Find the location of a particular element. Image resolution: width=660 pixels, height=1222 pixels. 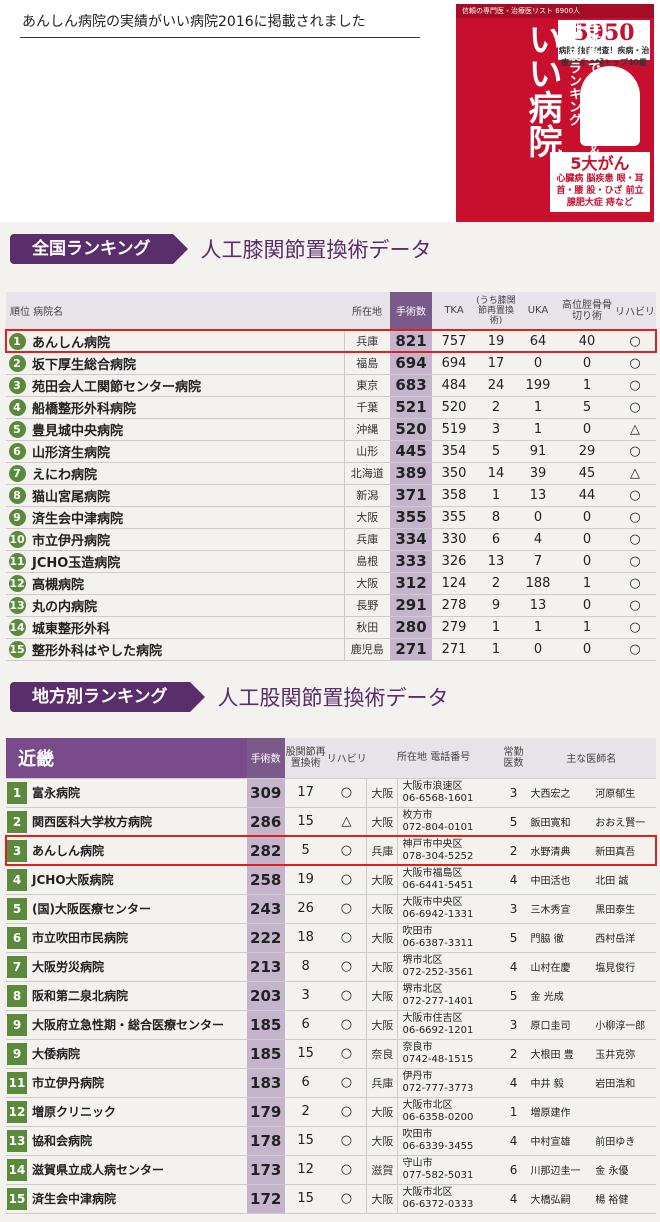

table-row: 13 協和会病院 178 15 ○ 大阪 吹田市 06-6339-3455 4 中村宣雄 前田ゆき is located at coordinates (331, 1141).